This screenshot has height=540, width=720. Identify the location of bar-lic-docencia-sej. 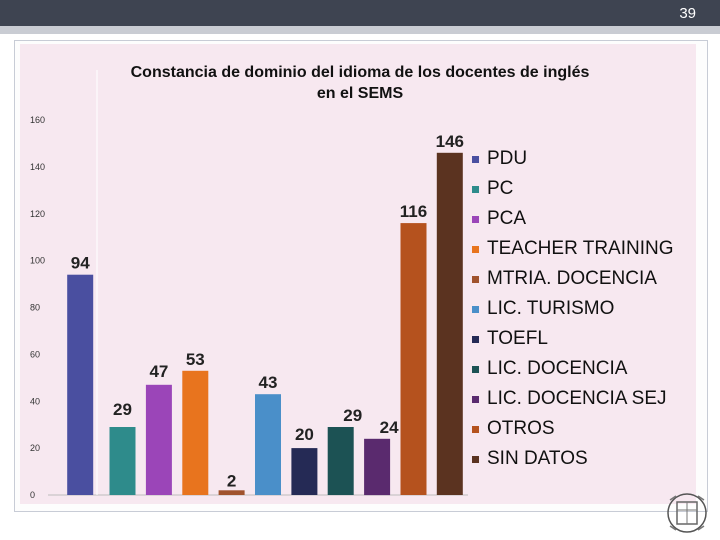
(377, 467).